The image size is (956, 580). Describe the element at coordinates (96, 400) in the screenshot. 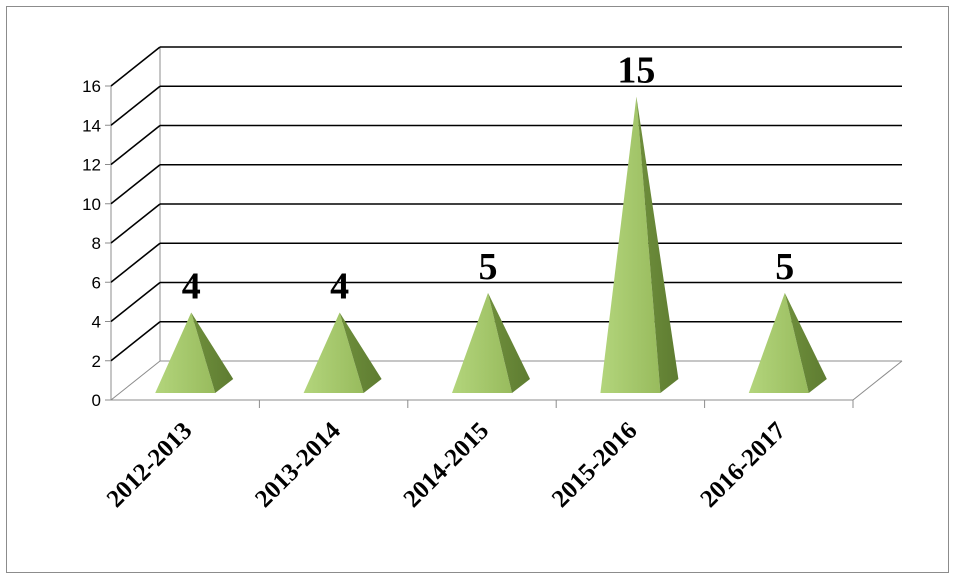

I see `y-tick-label: 0` at that location.